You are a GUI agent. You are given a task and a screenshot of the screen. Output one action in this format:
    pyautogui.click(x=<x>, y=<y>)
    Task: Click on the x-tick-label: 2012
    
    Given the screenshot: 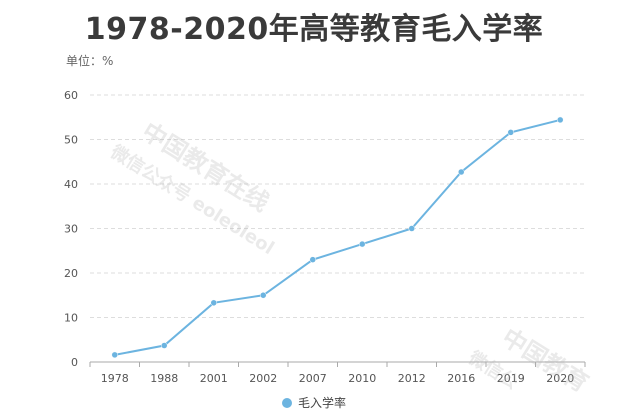 What is the action you would take?
    pyautogui.click(x=412, y=378)
    